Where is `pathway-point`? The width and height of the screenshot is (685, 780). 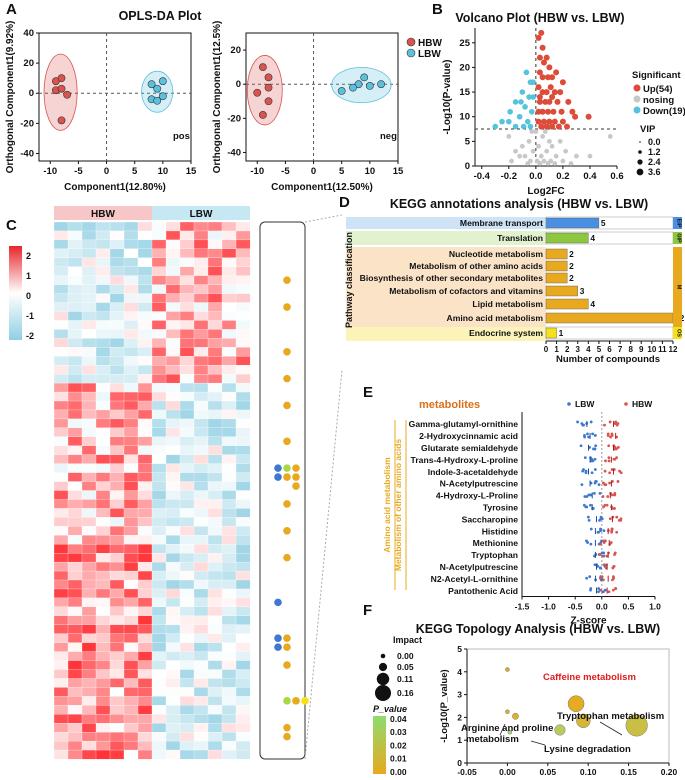 pathway-point is located at coordinates (507, 711).